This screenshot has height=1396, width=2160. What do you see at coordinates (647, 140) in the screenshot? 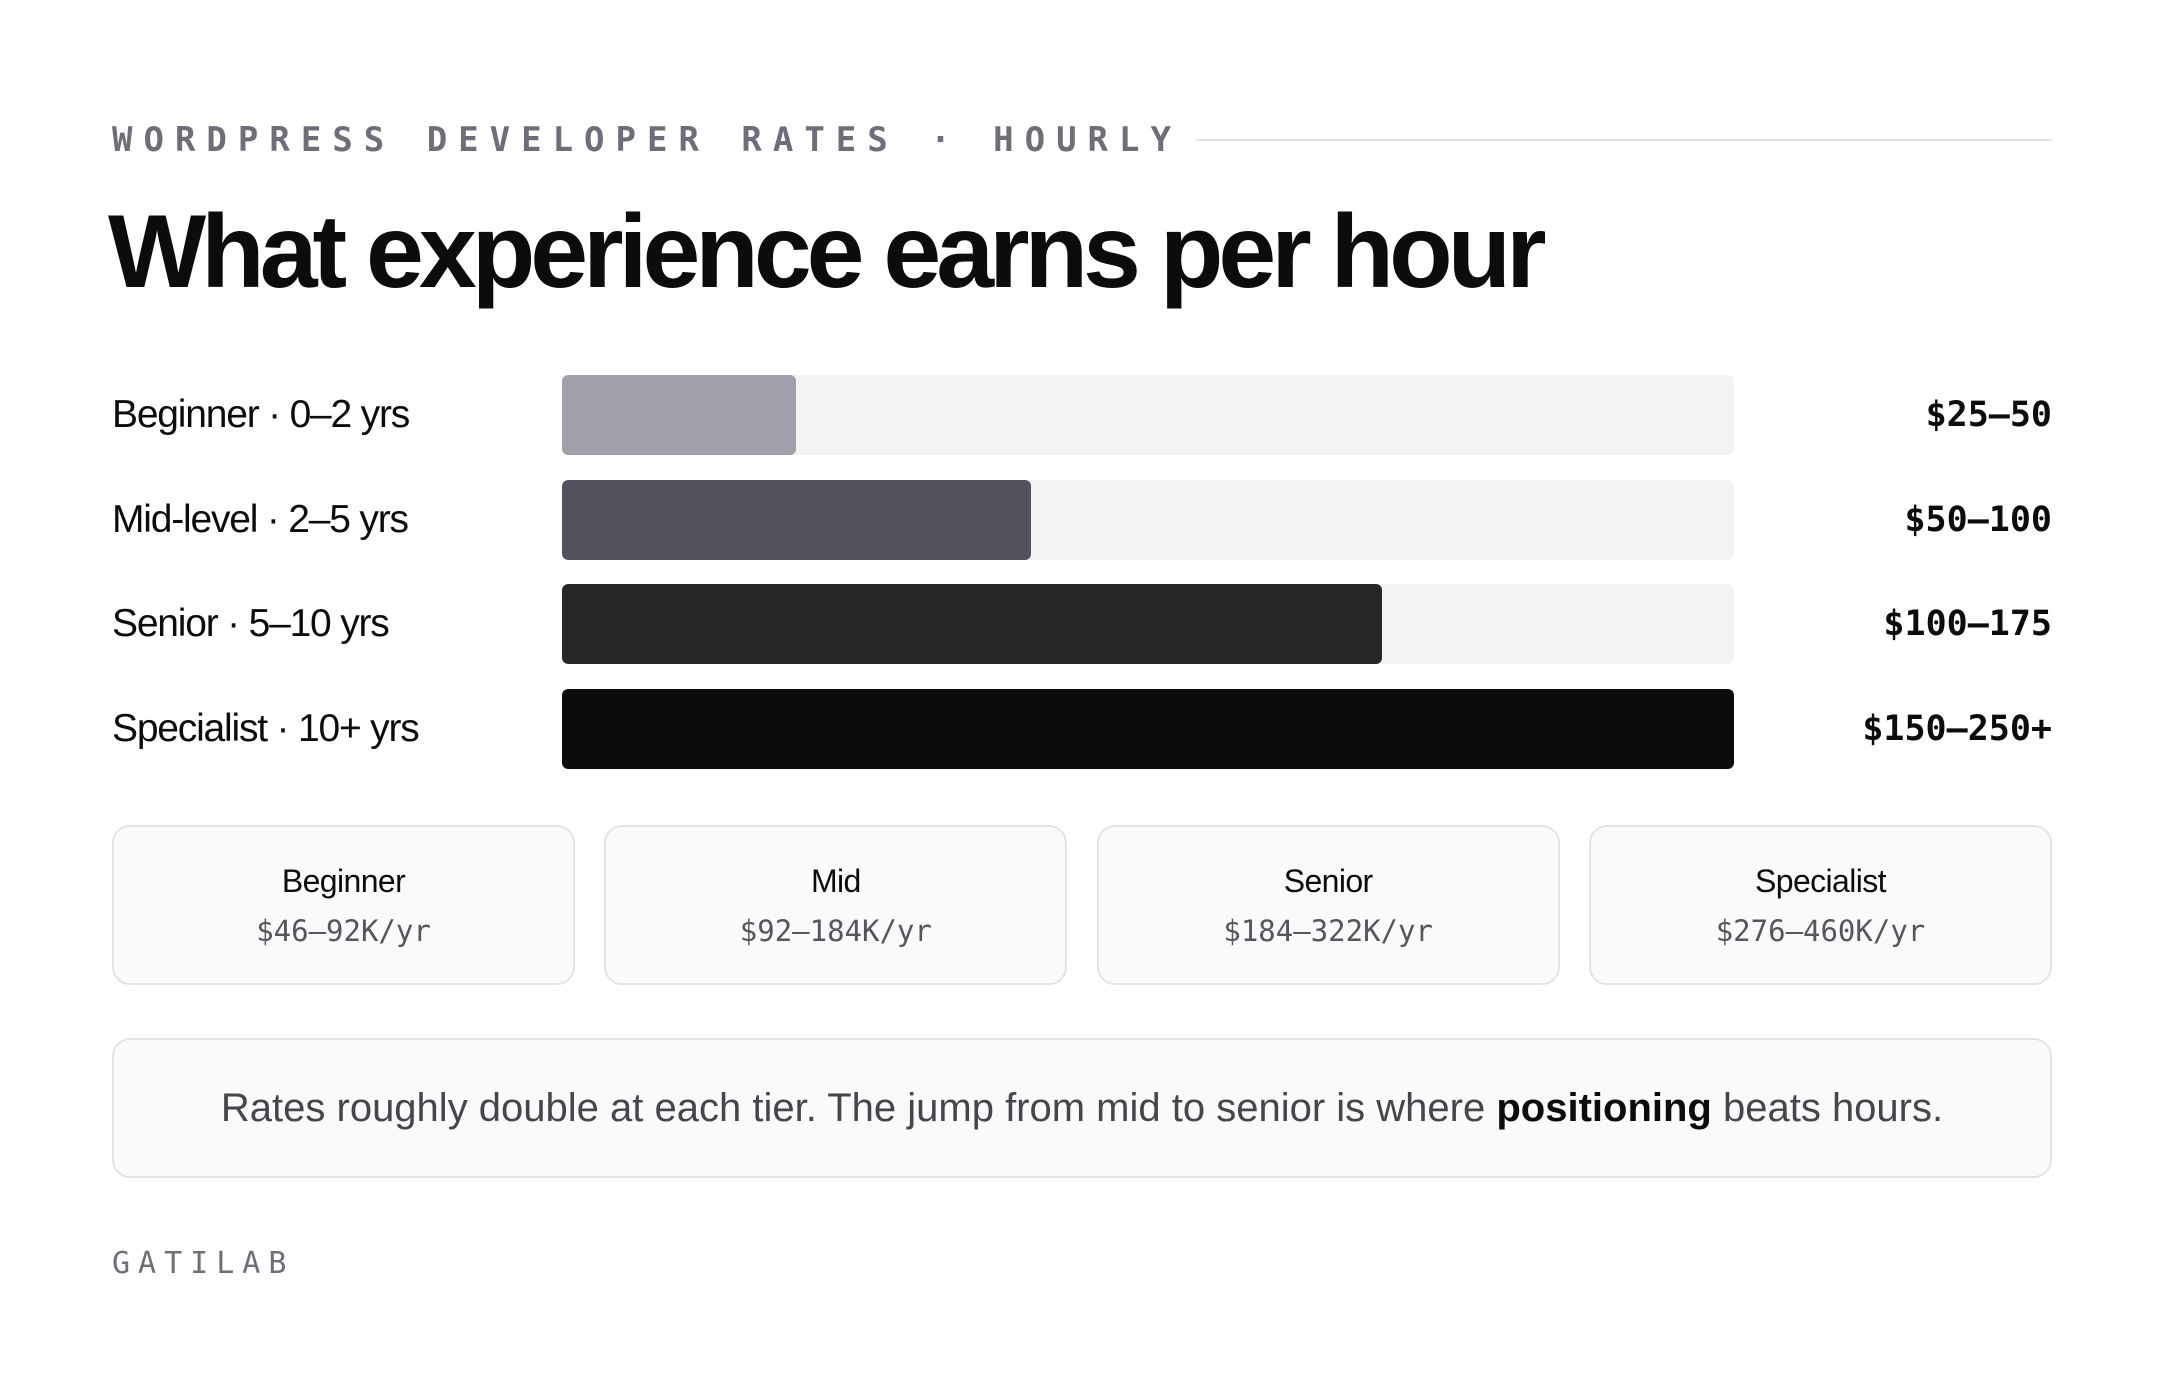
I see `eyebrow-label: WORDPRESS DEVELOPER RATES · HOURLY` at bounding box center [647, 140].